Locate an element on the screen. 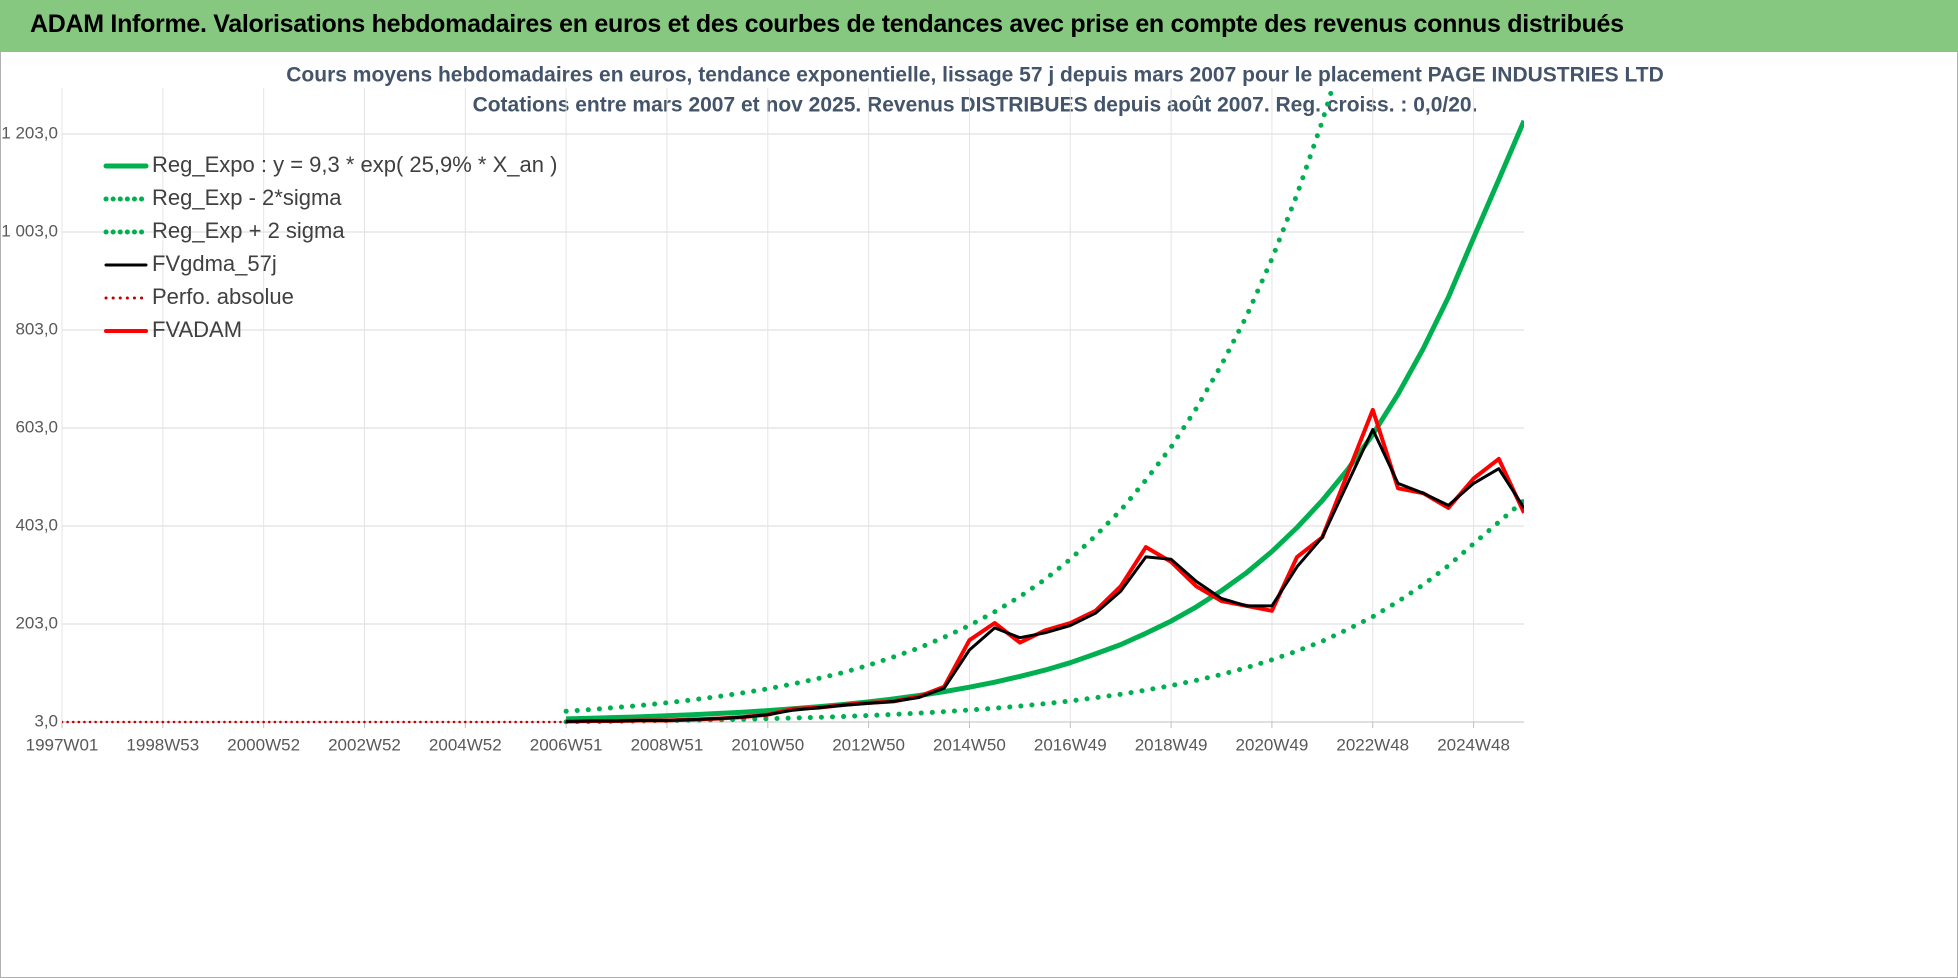  x-tick-label: 2002W52 is located at coordinates (364, 744).